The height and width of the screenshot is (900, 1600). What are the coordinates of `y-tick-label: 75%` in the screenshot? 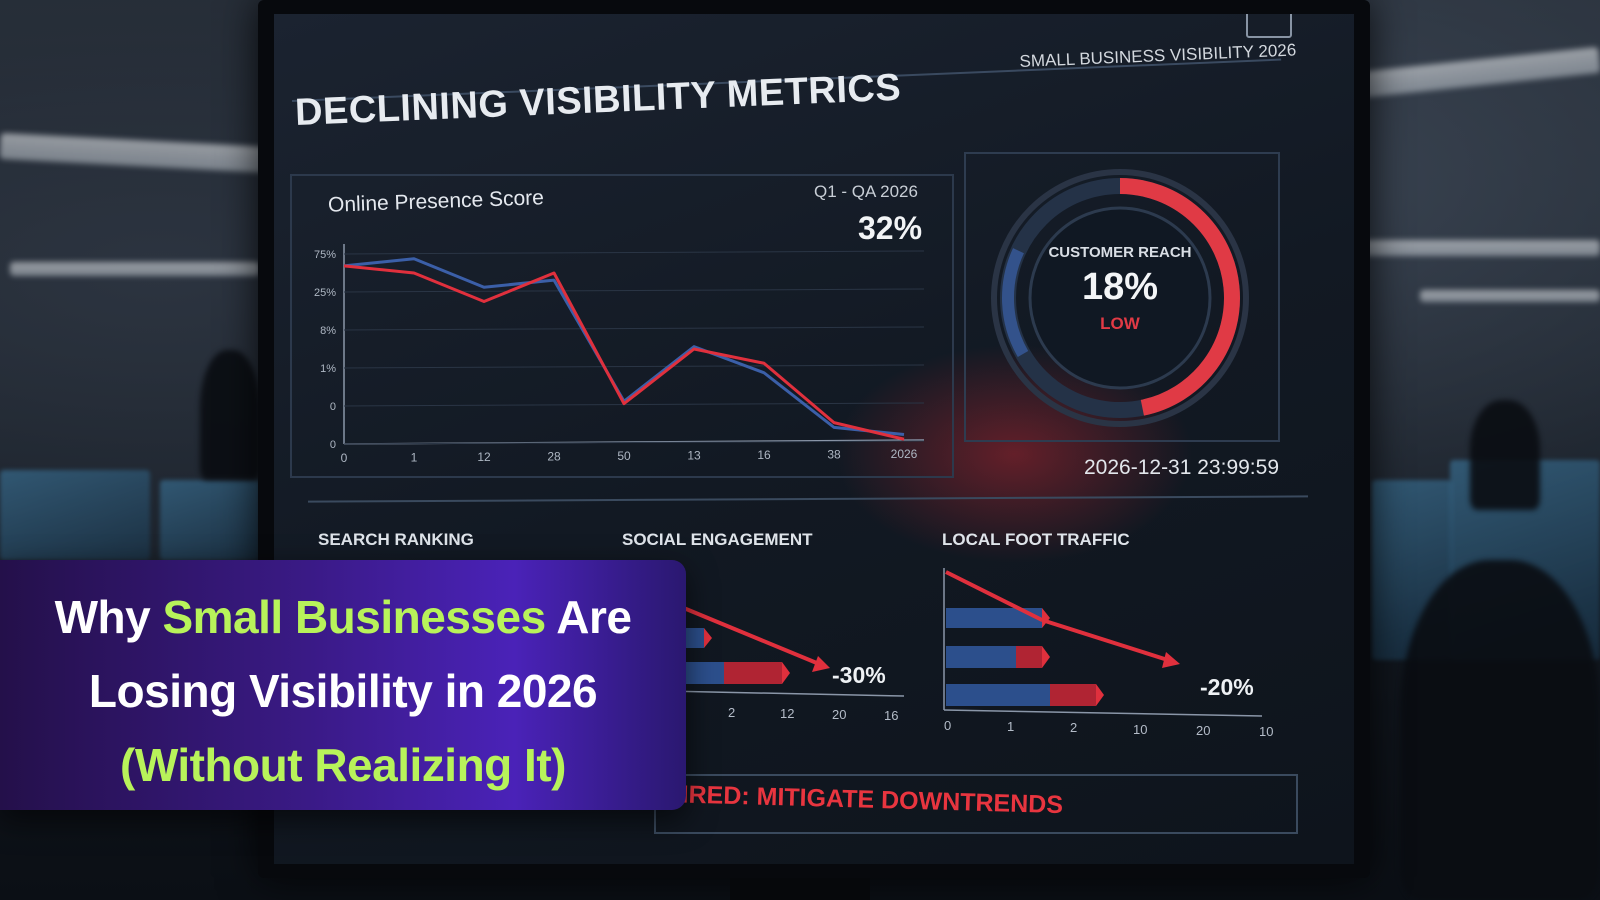 It's located at (325, 255).